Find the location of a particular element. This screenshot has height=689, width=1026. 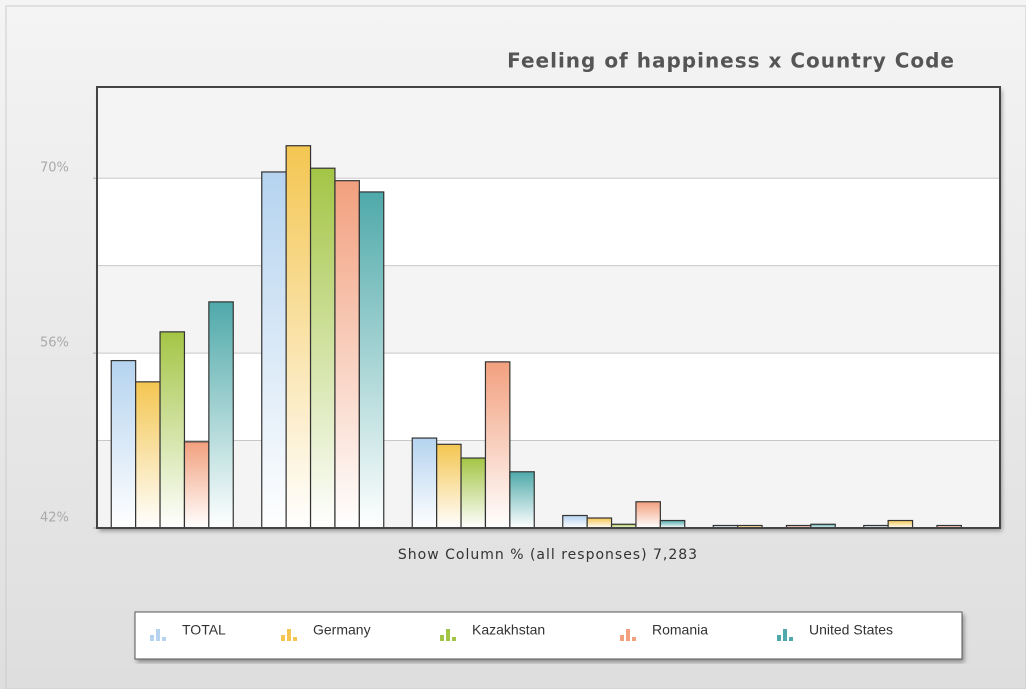

x-axis-label: Show Column % (all responses) 7,283 is located at coordinates (548, 555).